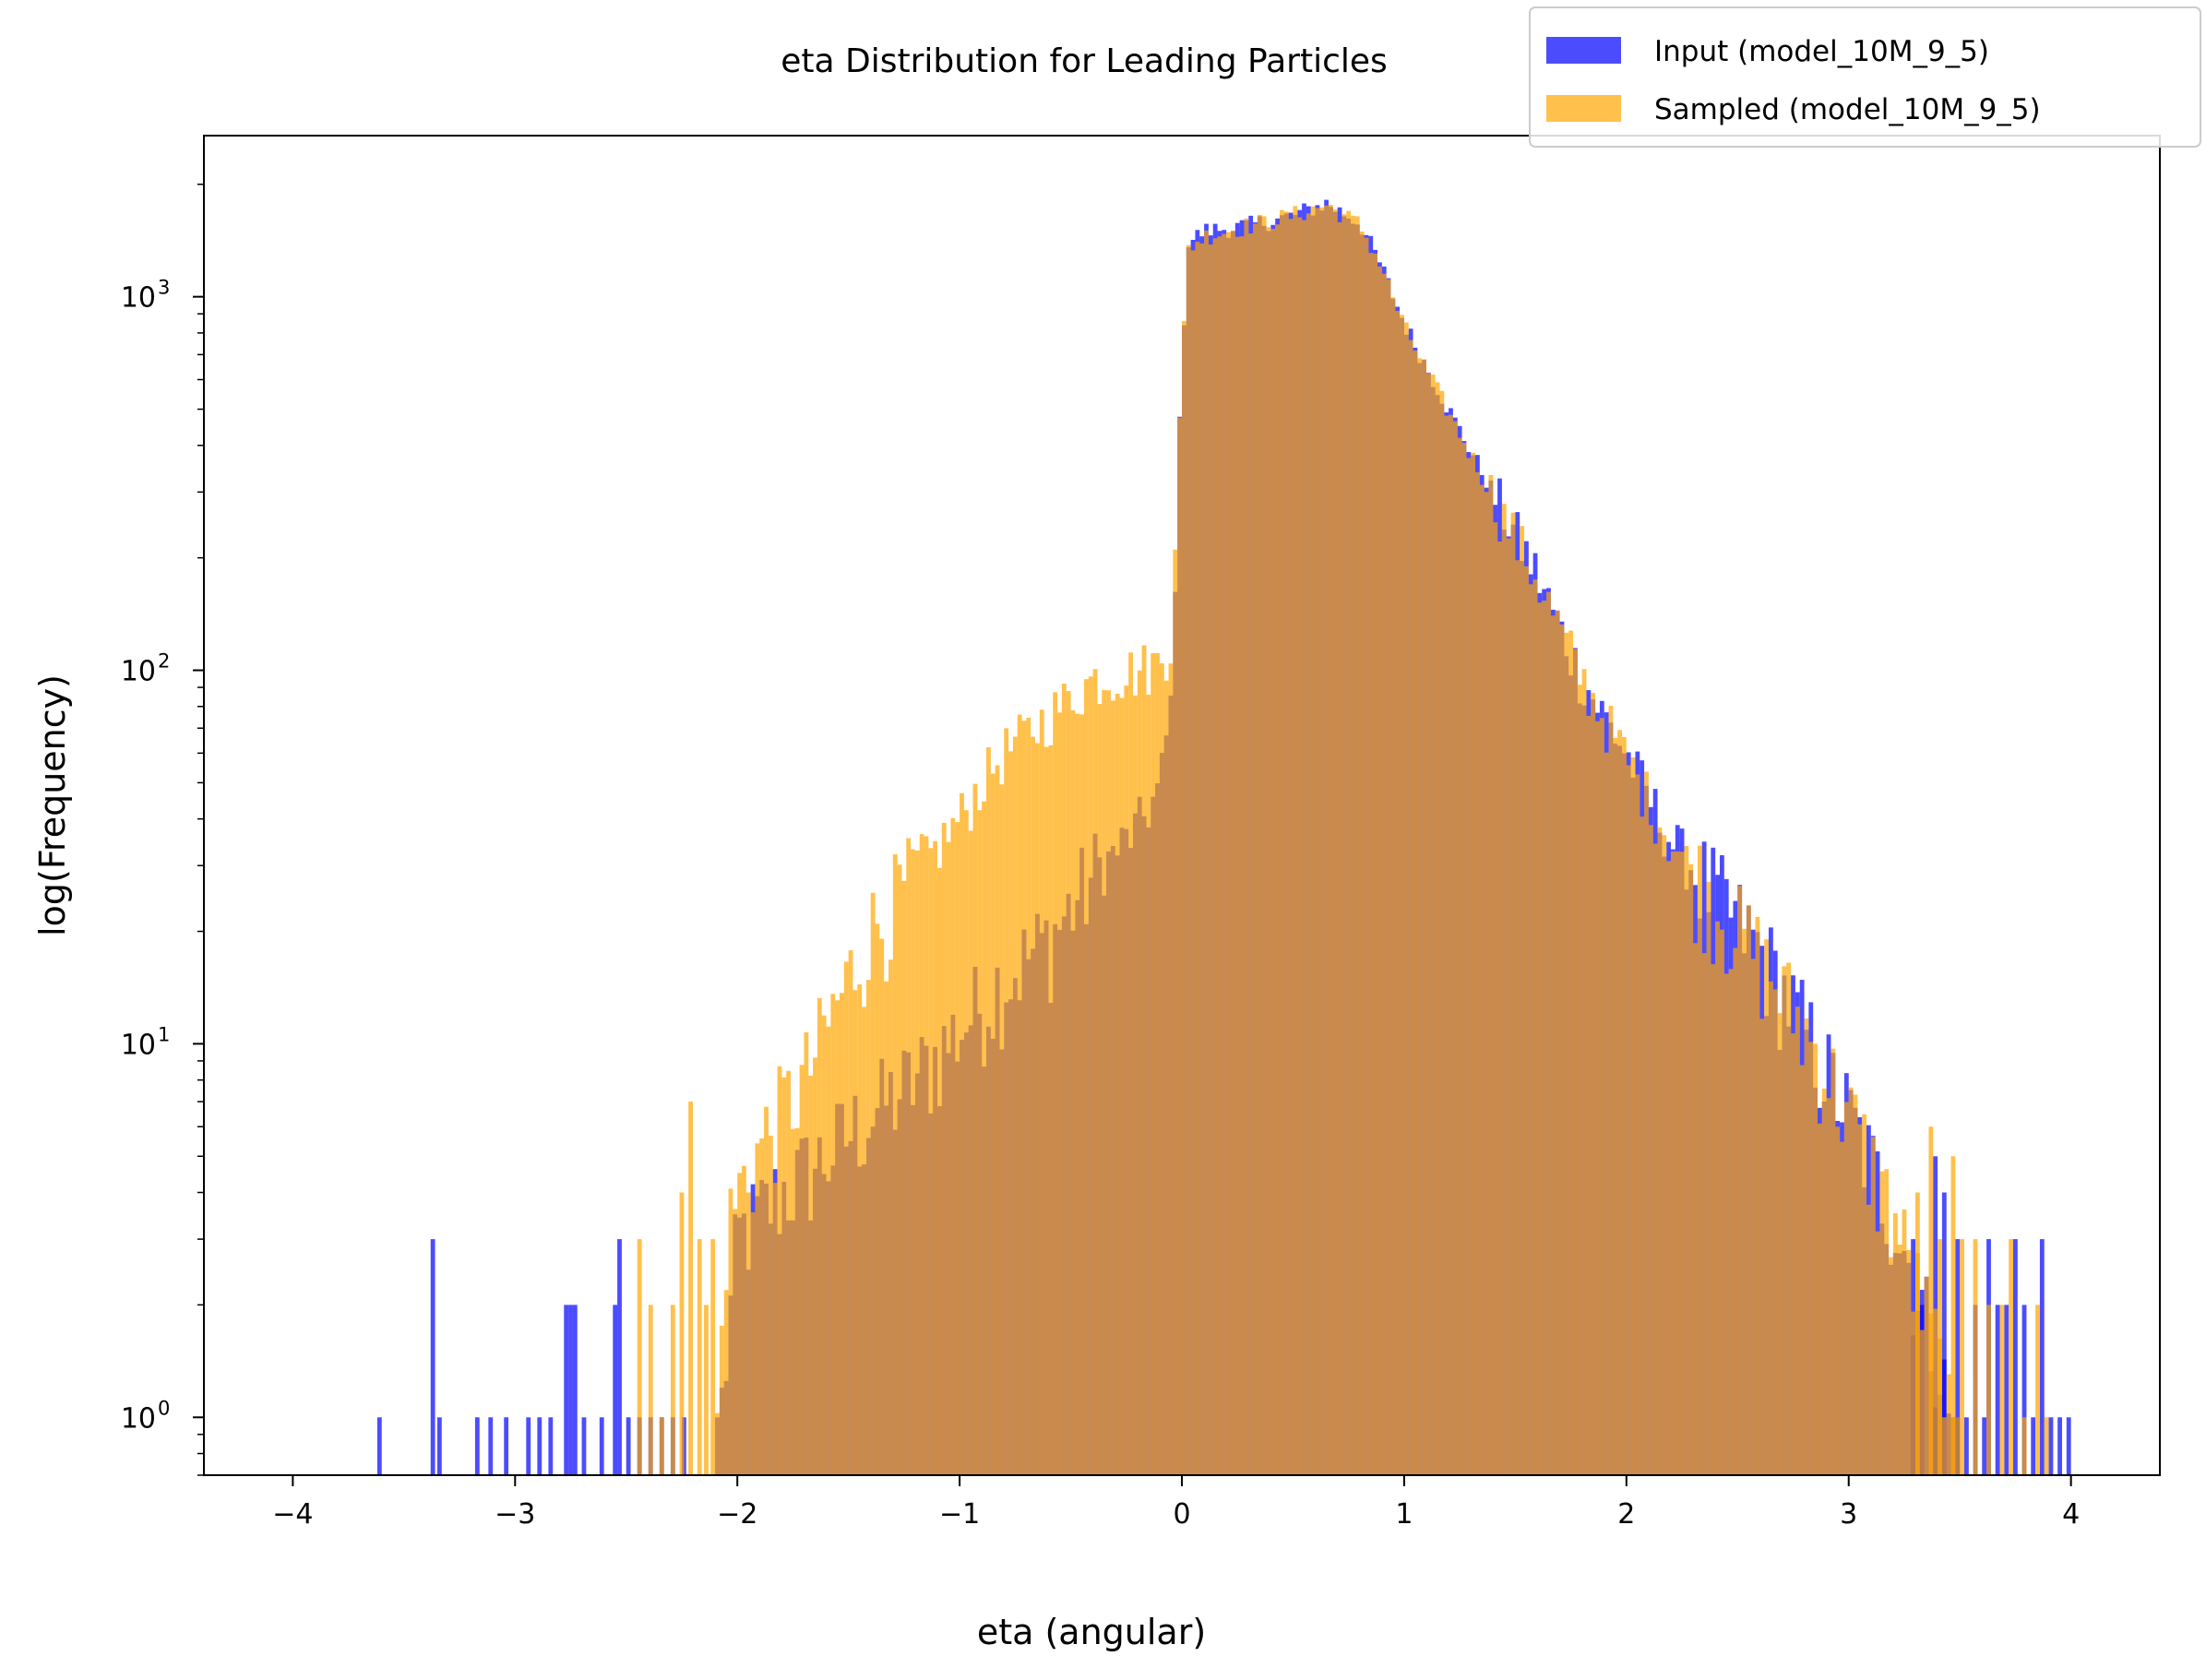 Image resolution: width=2206 pixels, height=1680 pixels. What do you see at coordinates (138, 1045) in the screenshot?
I see `y-tick-label: 10` at bounding box center [138, 1045].